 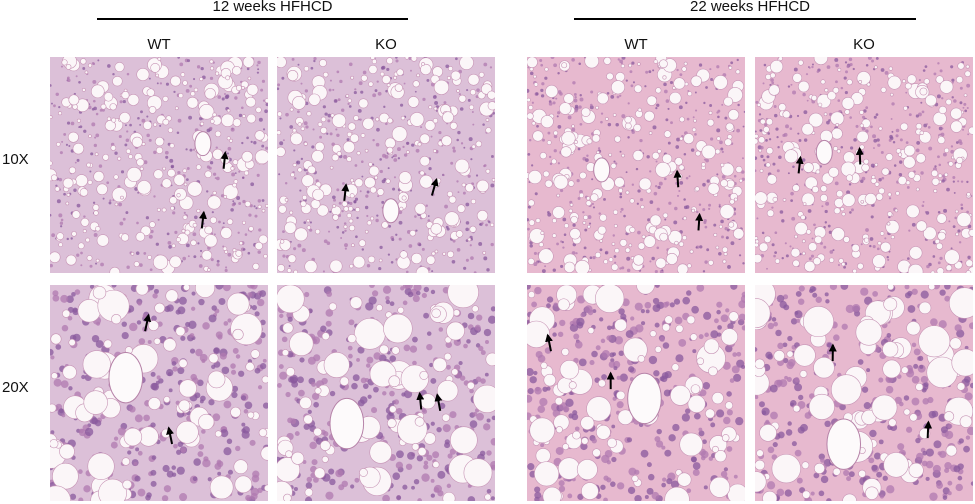 What do you see at coordinates (15, 159) in the screenshot?
I see `row-label: 10X` at bounding box center [15, 159].